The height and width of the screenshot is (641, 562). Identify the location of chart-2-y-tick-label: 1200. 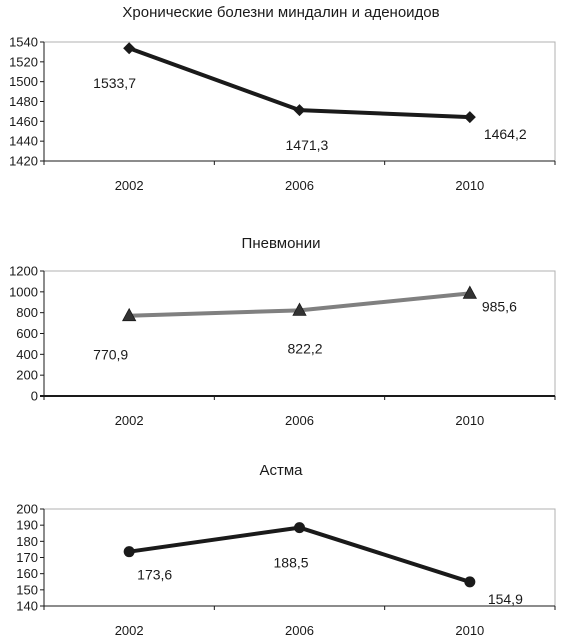
(23, 271).